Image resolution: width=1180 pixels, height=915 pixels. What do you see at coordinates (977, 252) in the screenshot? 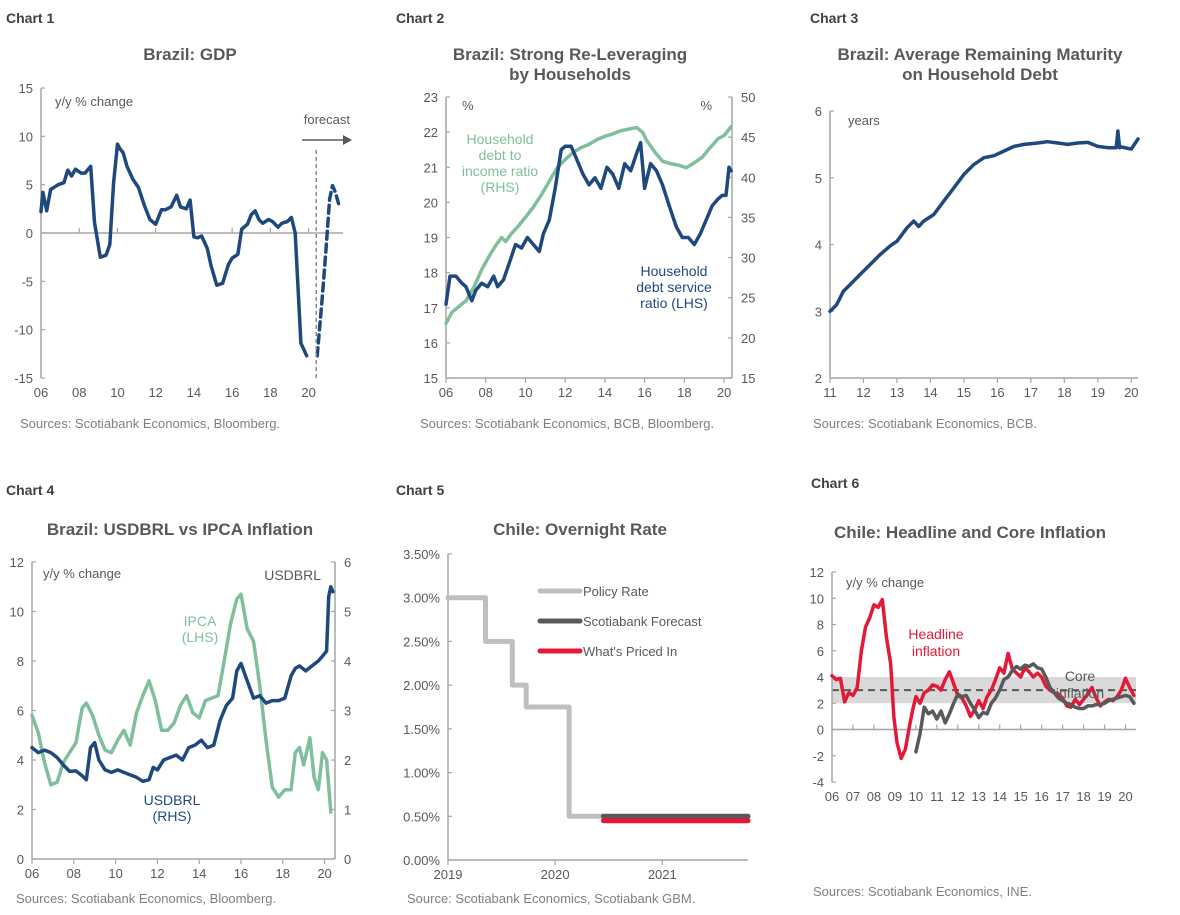
I see `chart-3-plot: 6 5 4 3 211 12 13 14 15 16 17 18 19 20 years` at bounding box center [977, 252].